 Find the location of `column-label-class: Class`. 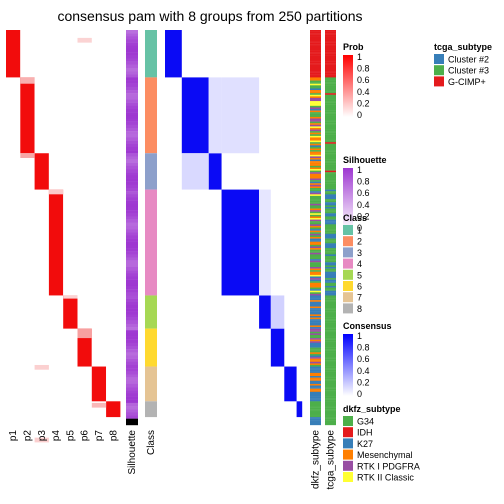

column-label-class: Class is located at coordinates (151, 442).